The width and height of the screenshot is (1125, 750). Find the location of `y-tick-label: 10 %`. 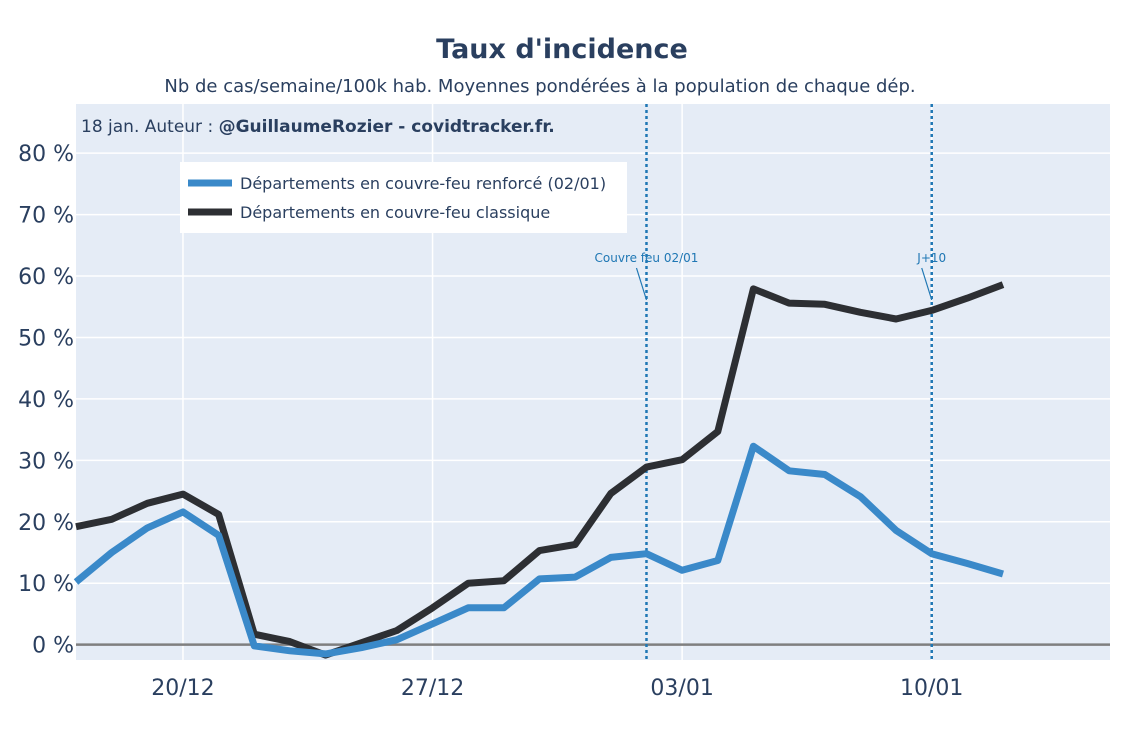

y-tick-label: 10 % is located at coordinates (46, 584).